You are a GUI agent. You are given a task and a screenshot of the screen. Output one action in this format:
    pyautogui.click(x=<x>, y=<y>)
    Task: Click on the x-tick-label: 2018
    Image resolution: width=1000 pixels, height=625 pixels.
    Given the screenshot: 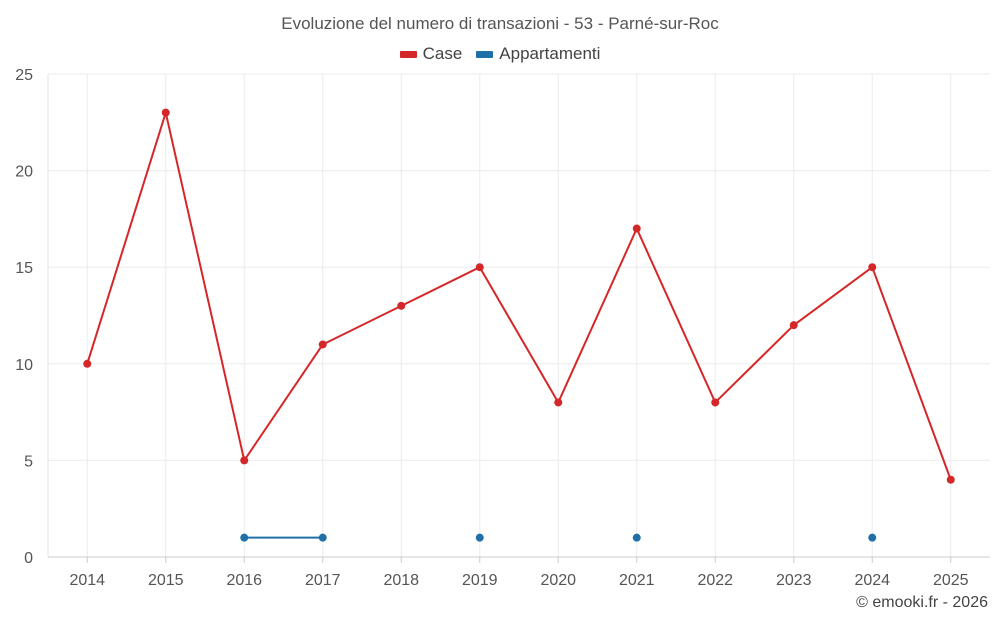 What is the action you would take?
    pyautogui.click(x=401, y=580)
    